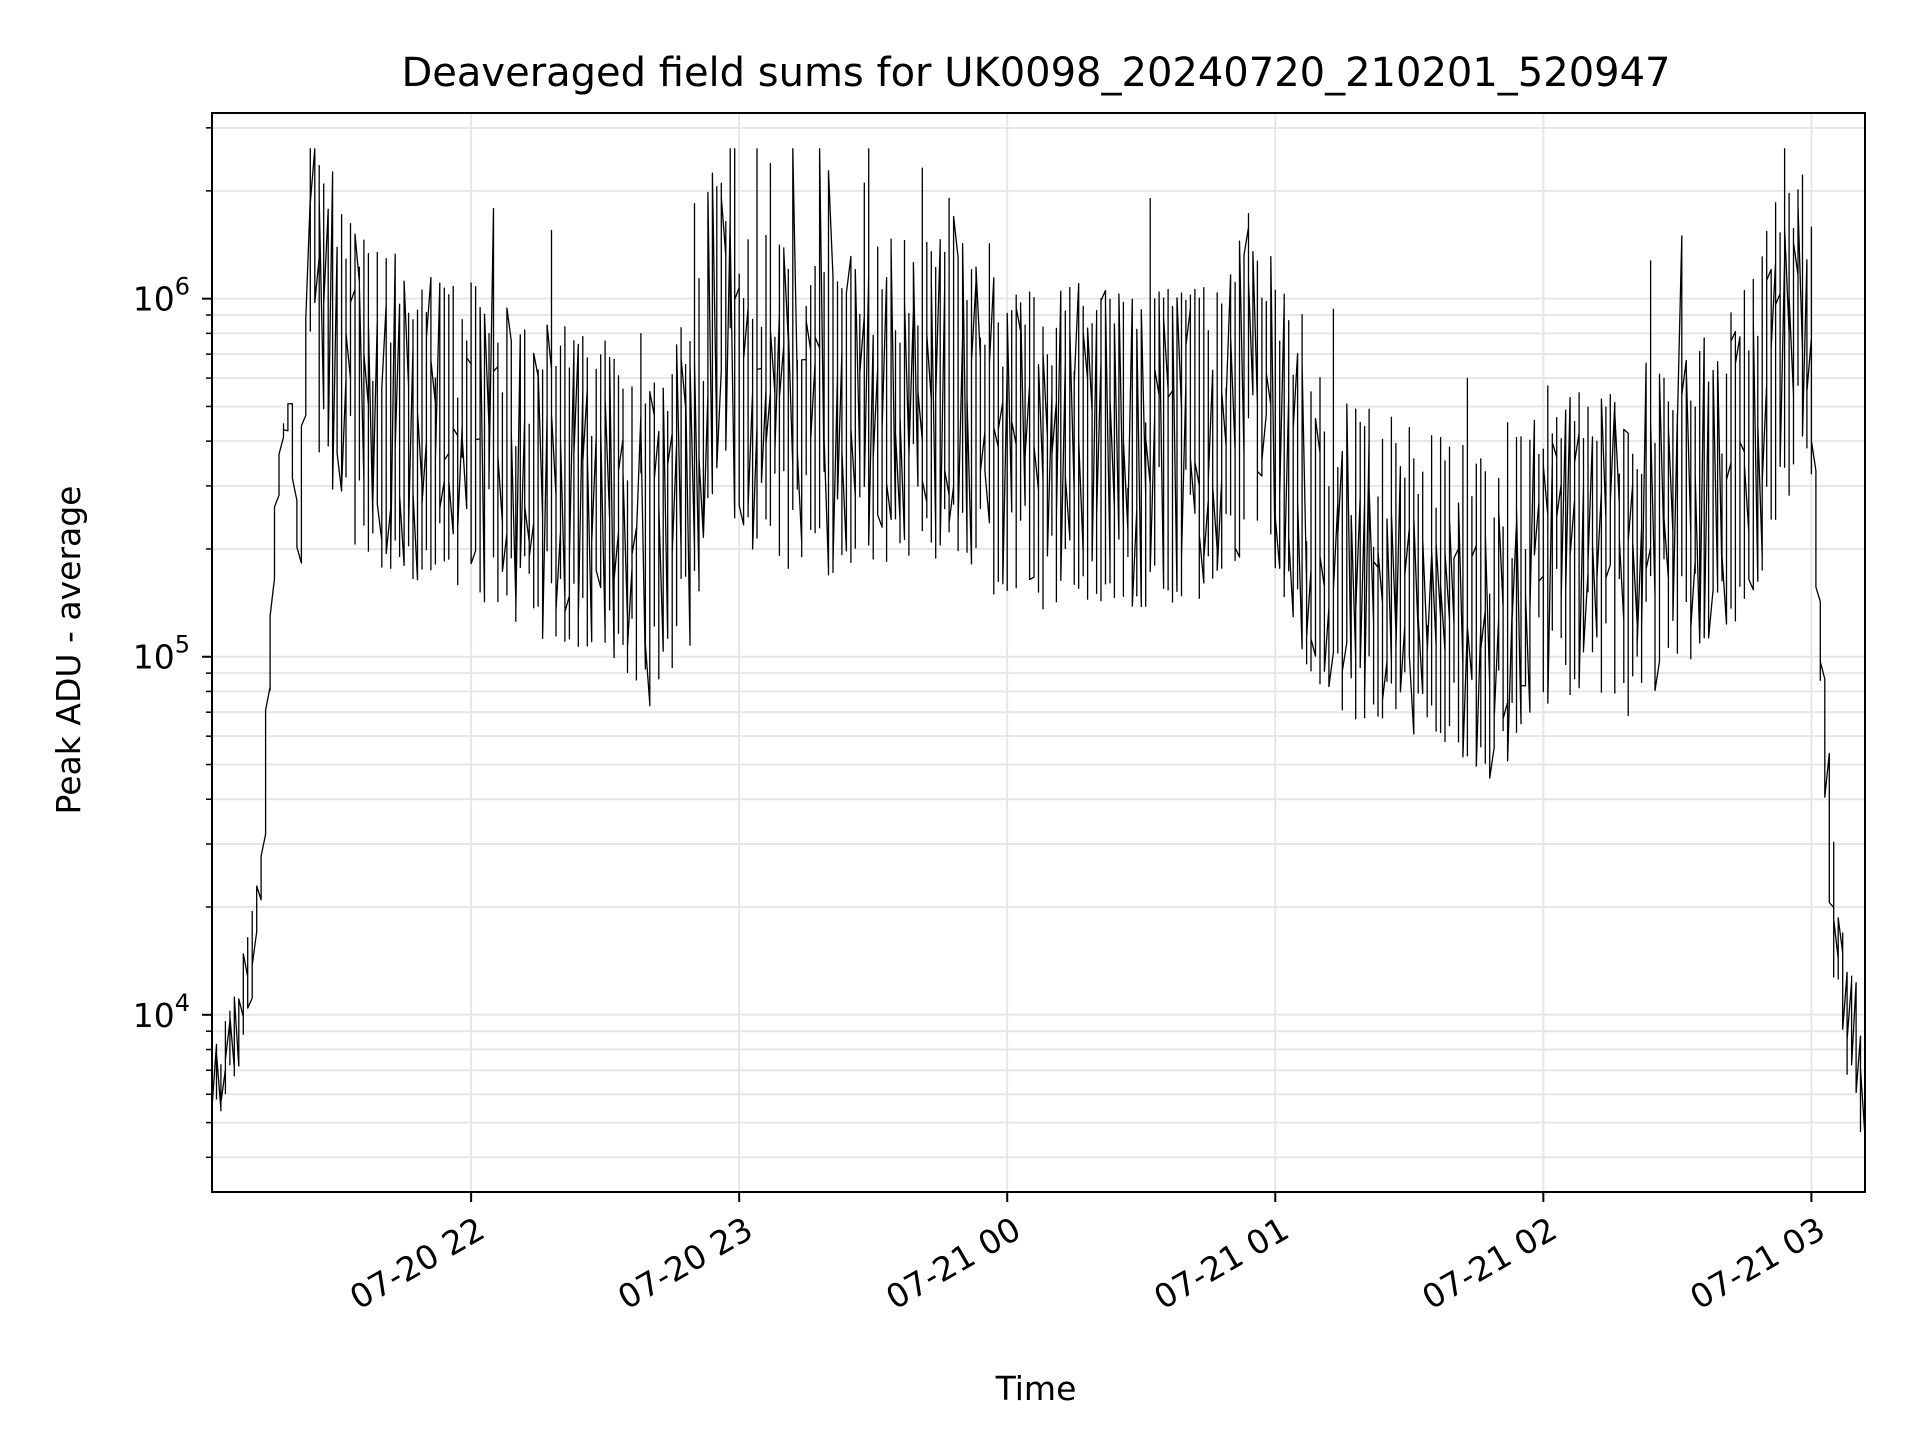  Describe the element at coordinates (1036, 1388) in the screenshot. I see `x-axis-label: Time` at that location.